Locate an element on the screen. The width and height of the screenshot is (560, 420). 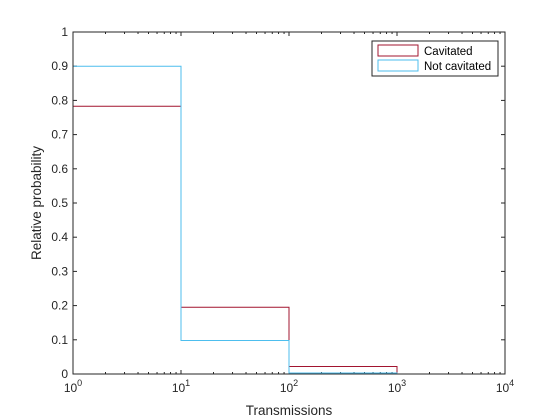
y-tick-label: 0.7 is located at coordinates (59, 135).